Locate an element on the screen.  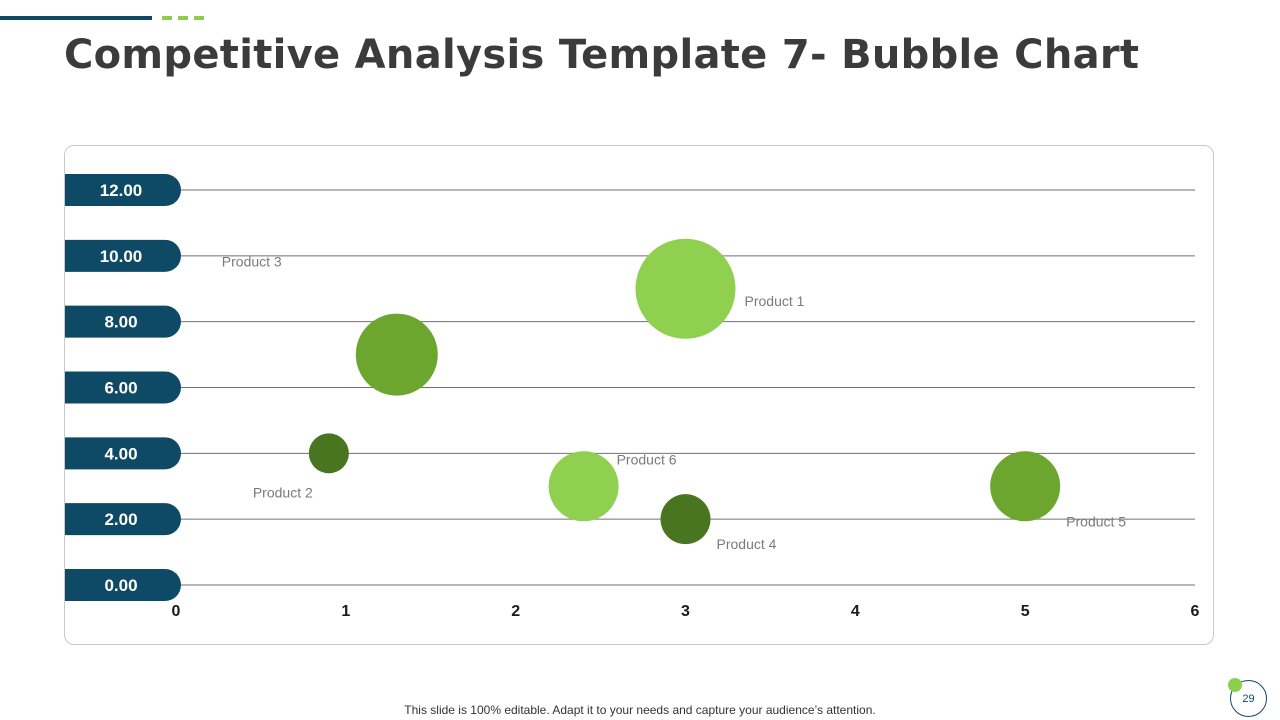
bubble-label: Product 3 is located at coordinates (252, 262).